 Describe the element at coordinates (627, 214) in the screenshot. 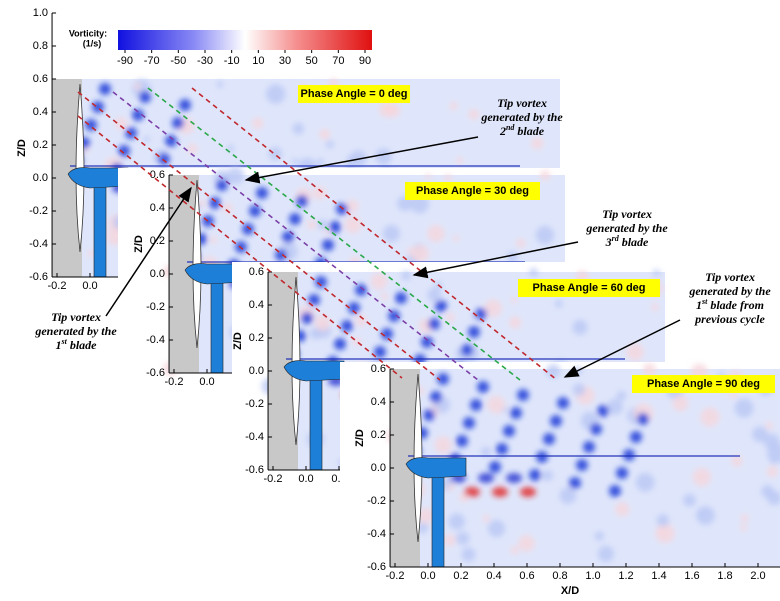

I see `annotation: Tip vortex` at that location.